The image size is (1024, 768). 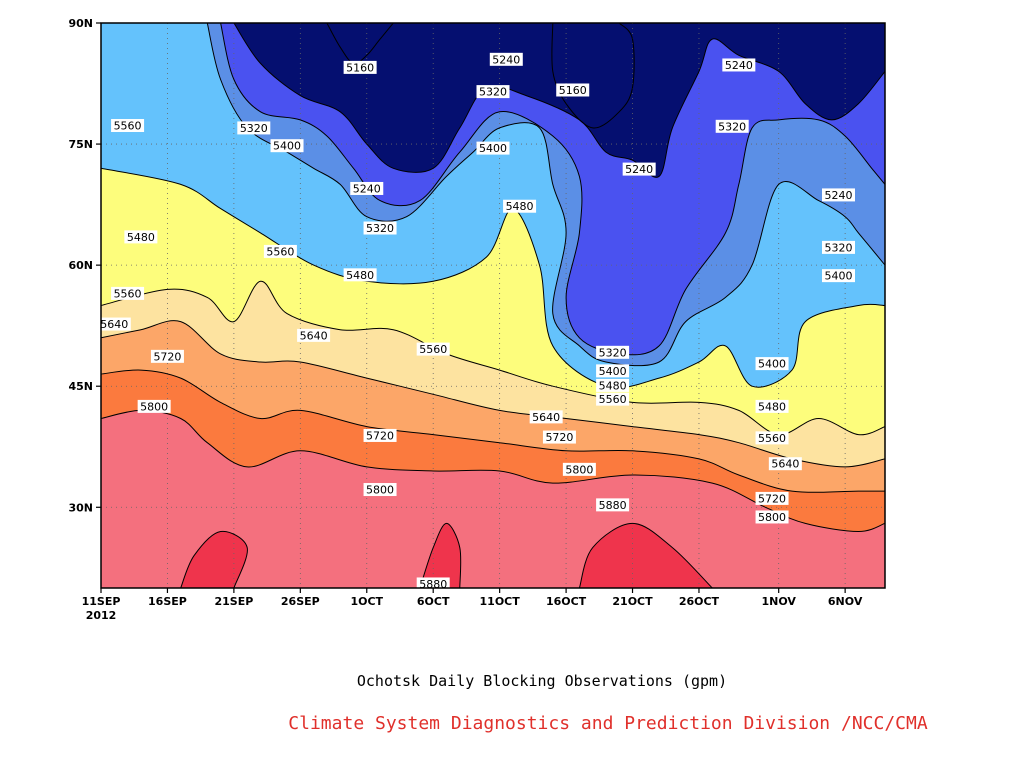 What do you see at coordinates (566, 601) in the screenshot?
I see `x-tick-label: 16OCT` at bounding box center [566, 601].